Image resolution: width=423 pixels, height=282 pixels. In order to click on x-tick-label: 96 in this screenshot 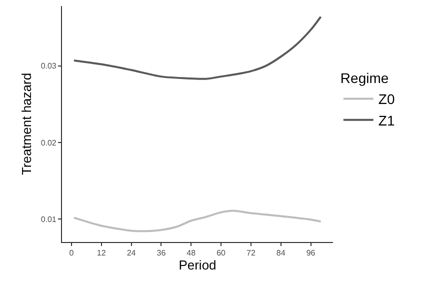, I will do `click(311, 253)`.